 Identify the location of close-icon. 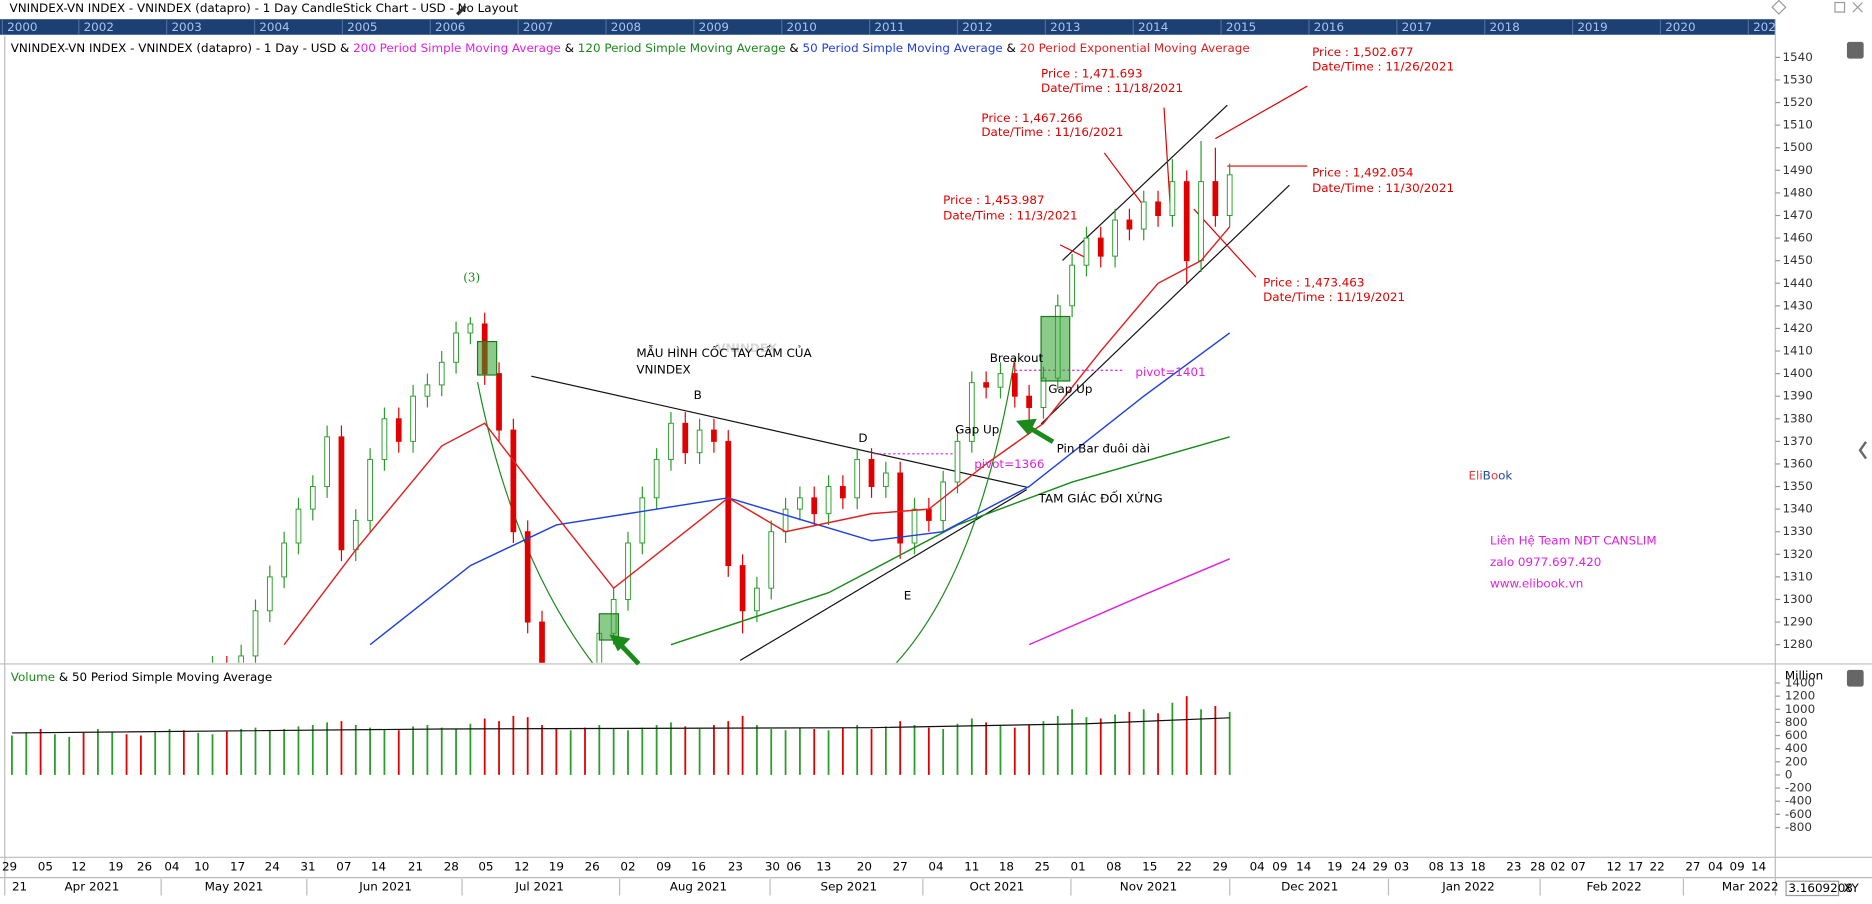
(1857, 7).